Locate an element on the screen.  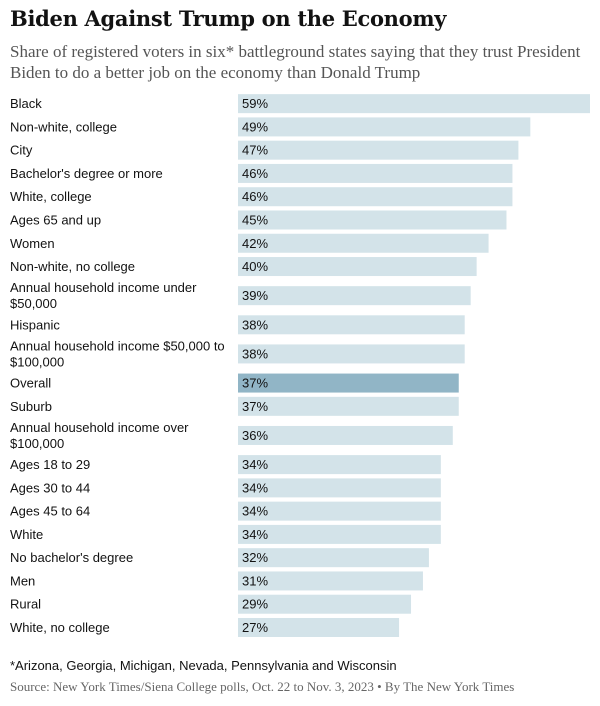
bar-value-label: 27% is located at coordinates (255, 627).